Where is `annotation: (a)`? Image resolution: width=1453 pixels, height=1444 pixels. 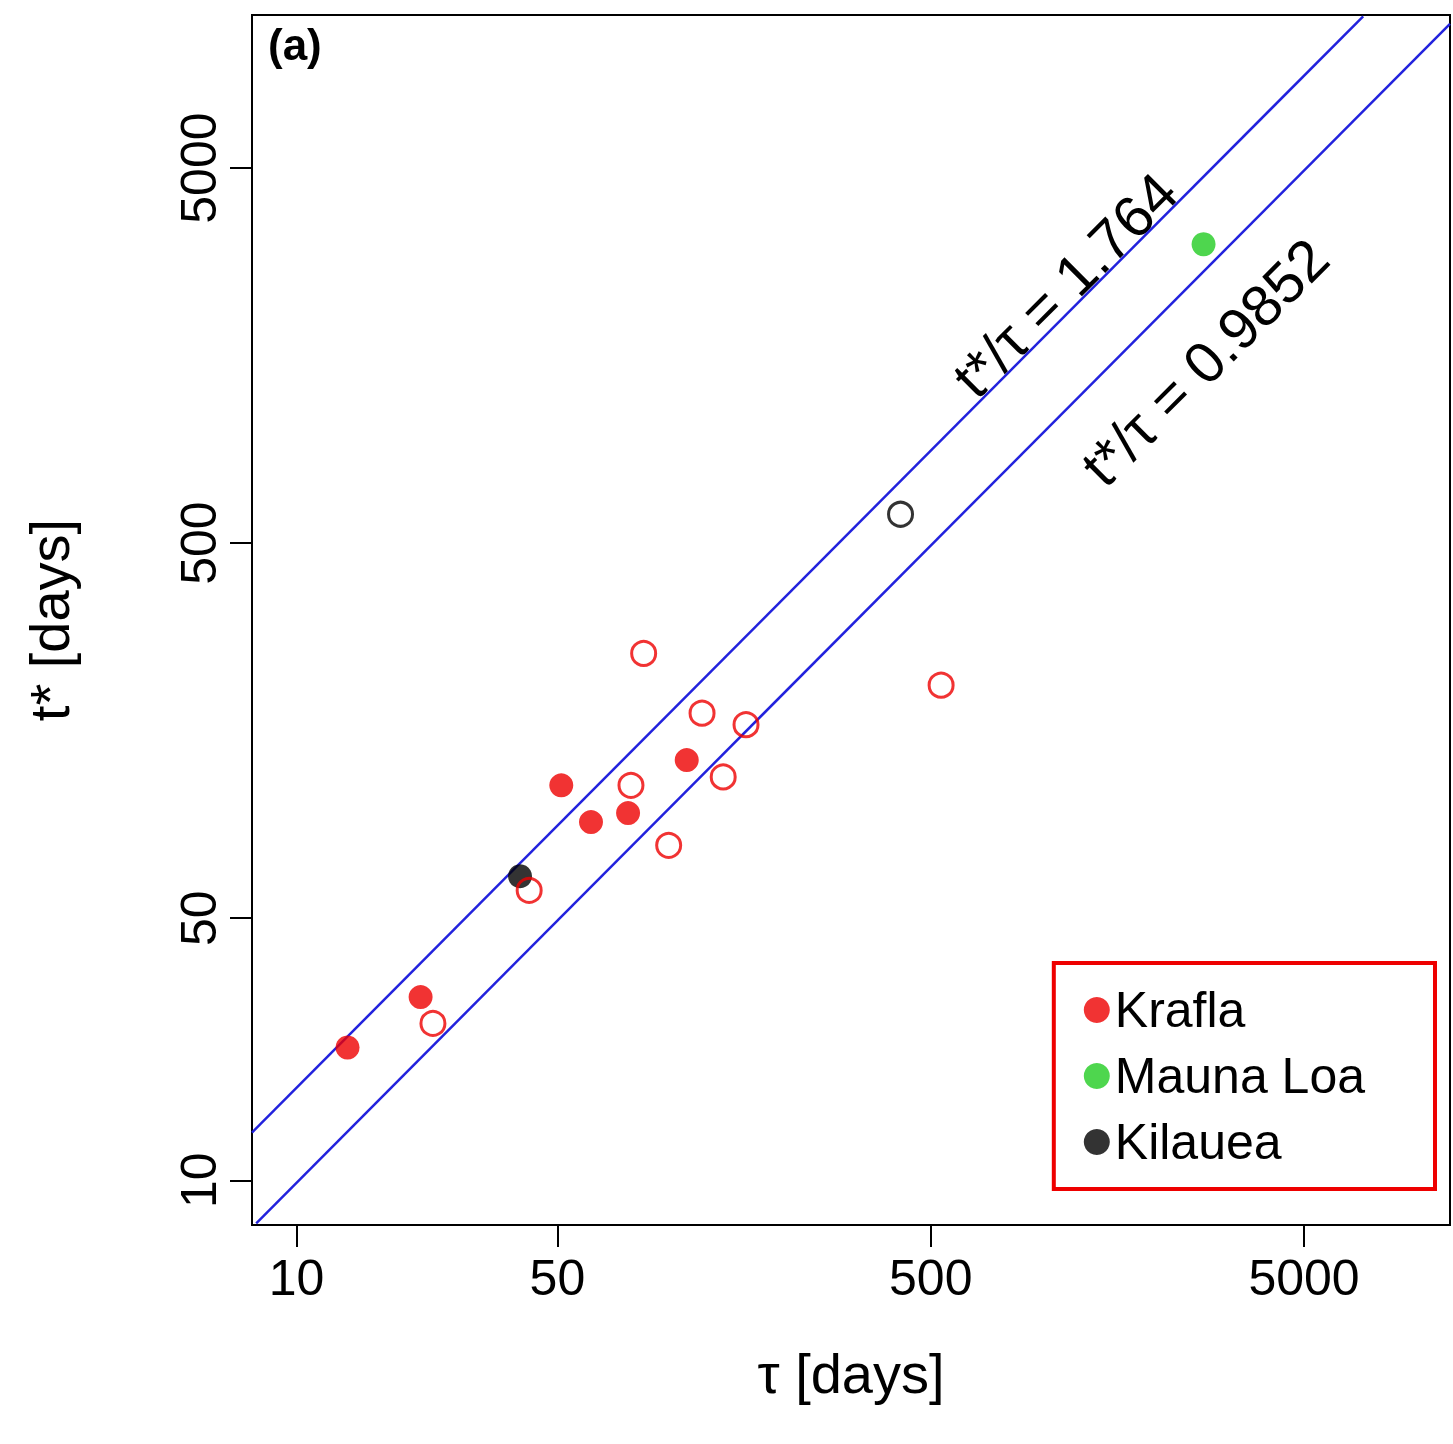 annotation: (a) is located at coordinates (295, 44).